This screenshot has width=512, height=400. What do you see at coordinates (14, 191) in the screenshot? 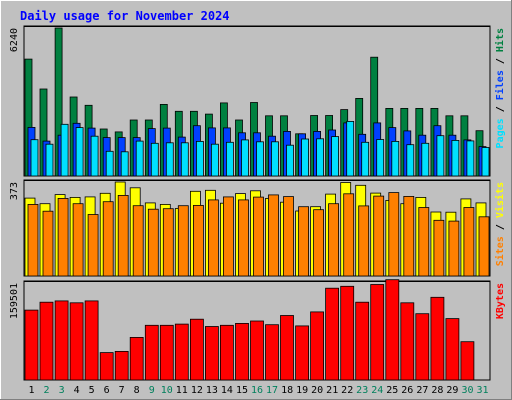
I see `y-max-label: 373` at bounding box center [14, 191].